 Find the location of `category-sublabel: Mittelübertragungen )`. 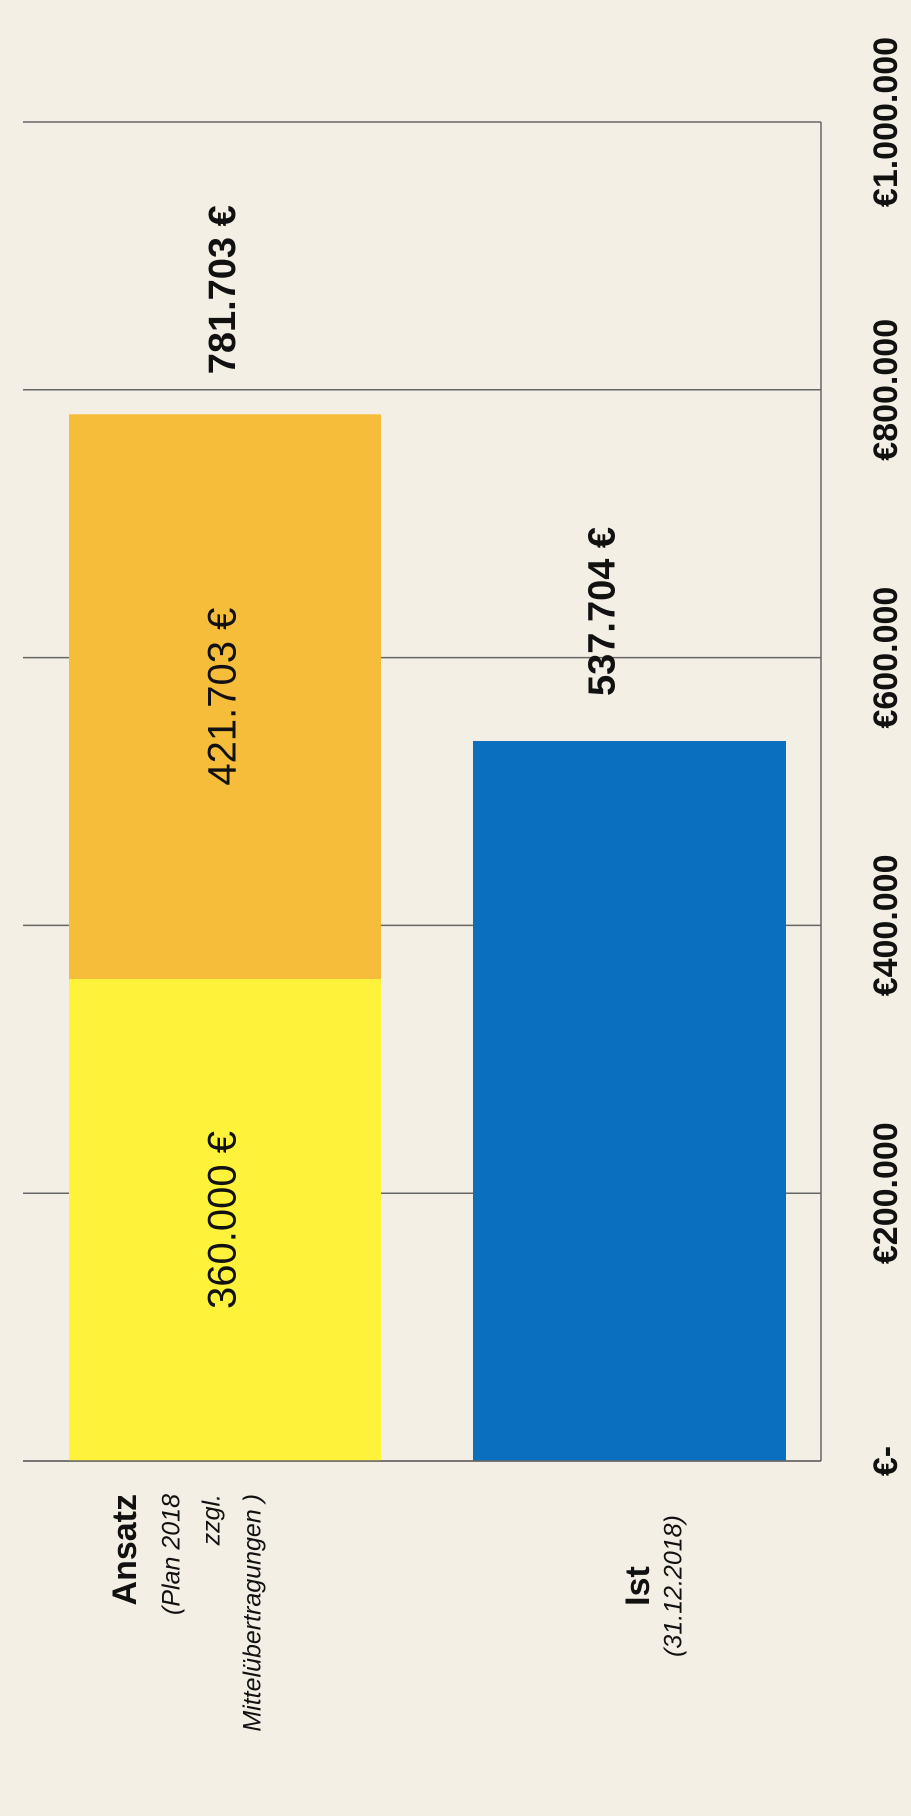

category-sublabel: Mittelübertragungen ) is located at coordinates (253, 1613).